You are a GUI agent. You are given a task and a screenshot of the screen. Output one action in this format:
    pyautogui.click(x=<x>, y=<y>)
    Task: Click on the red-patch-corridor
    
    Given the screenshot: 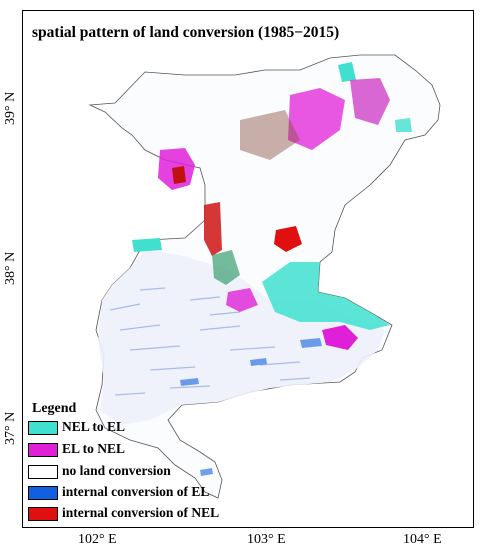 What is the action you would take?
    pyautogui.click(x=213, y=229)
    